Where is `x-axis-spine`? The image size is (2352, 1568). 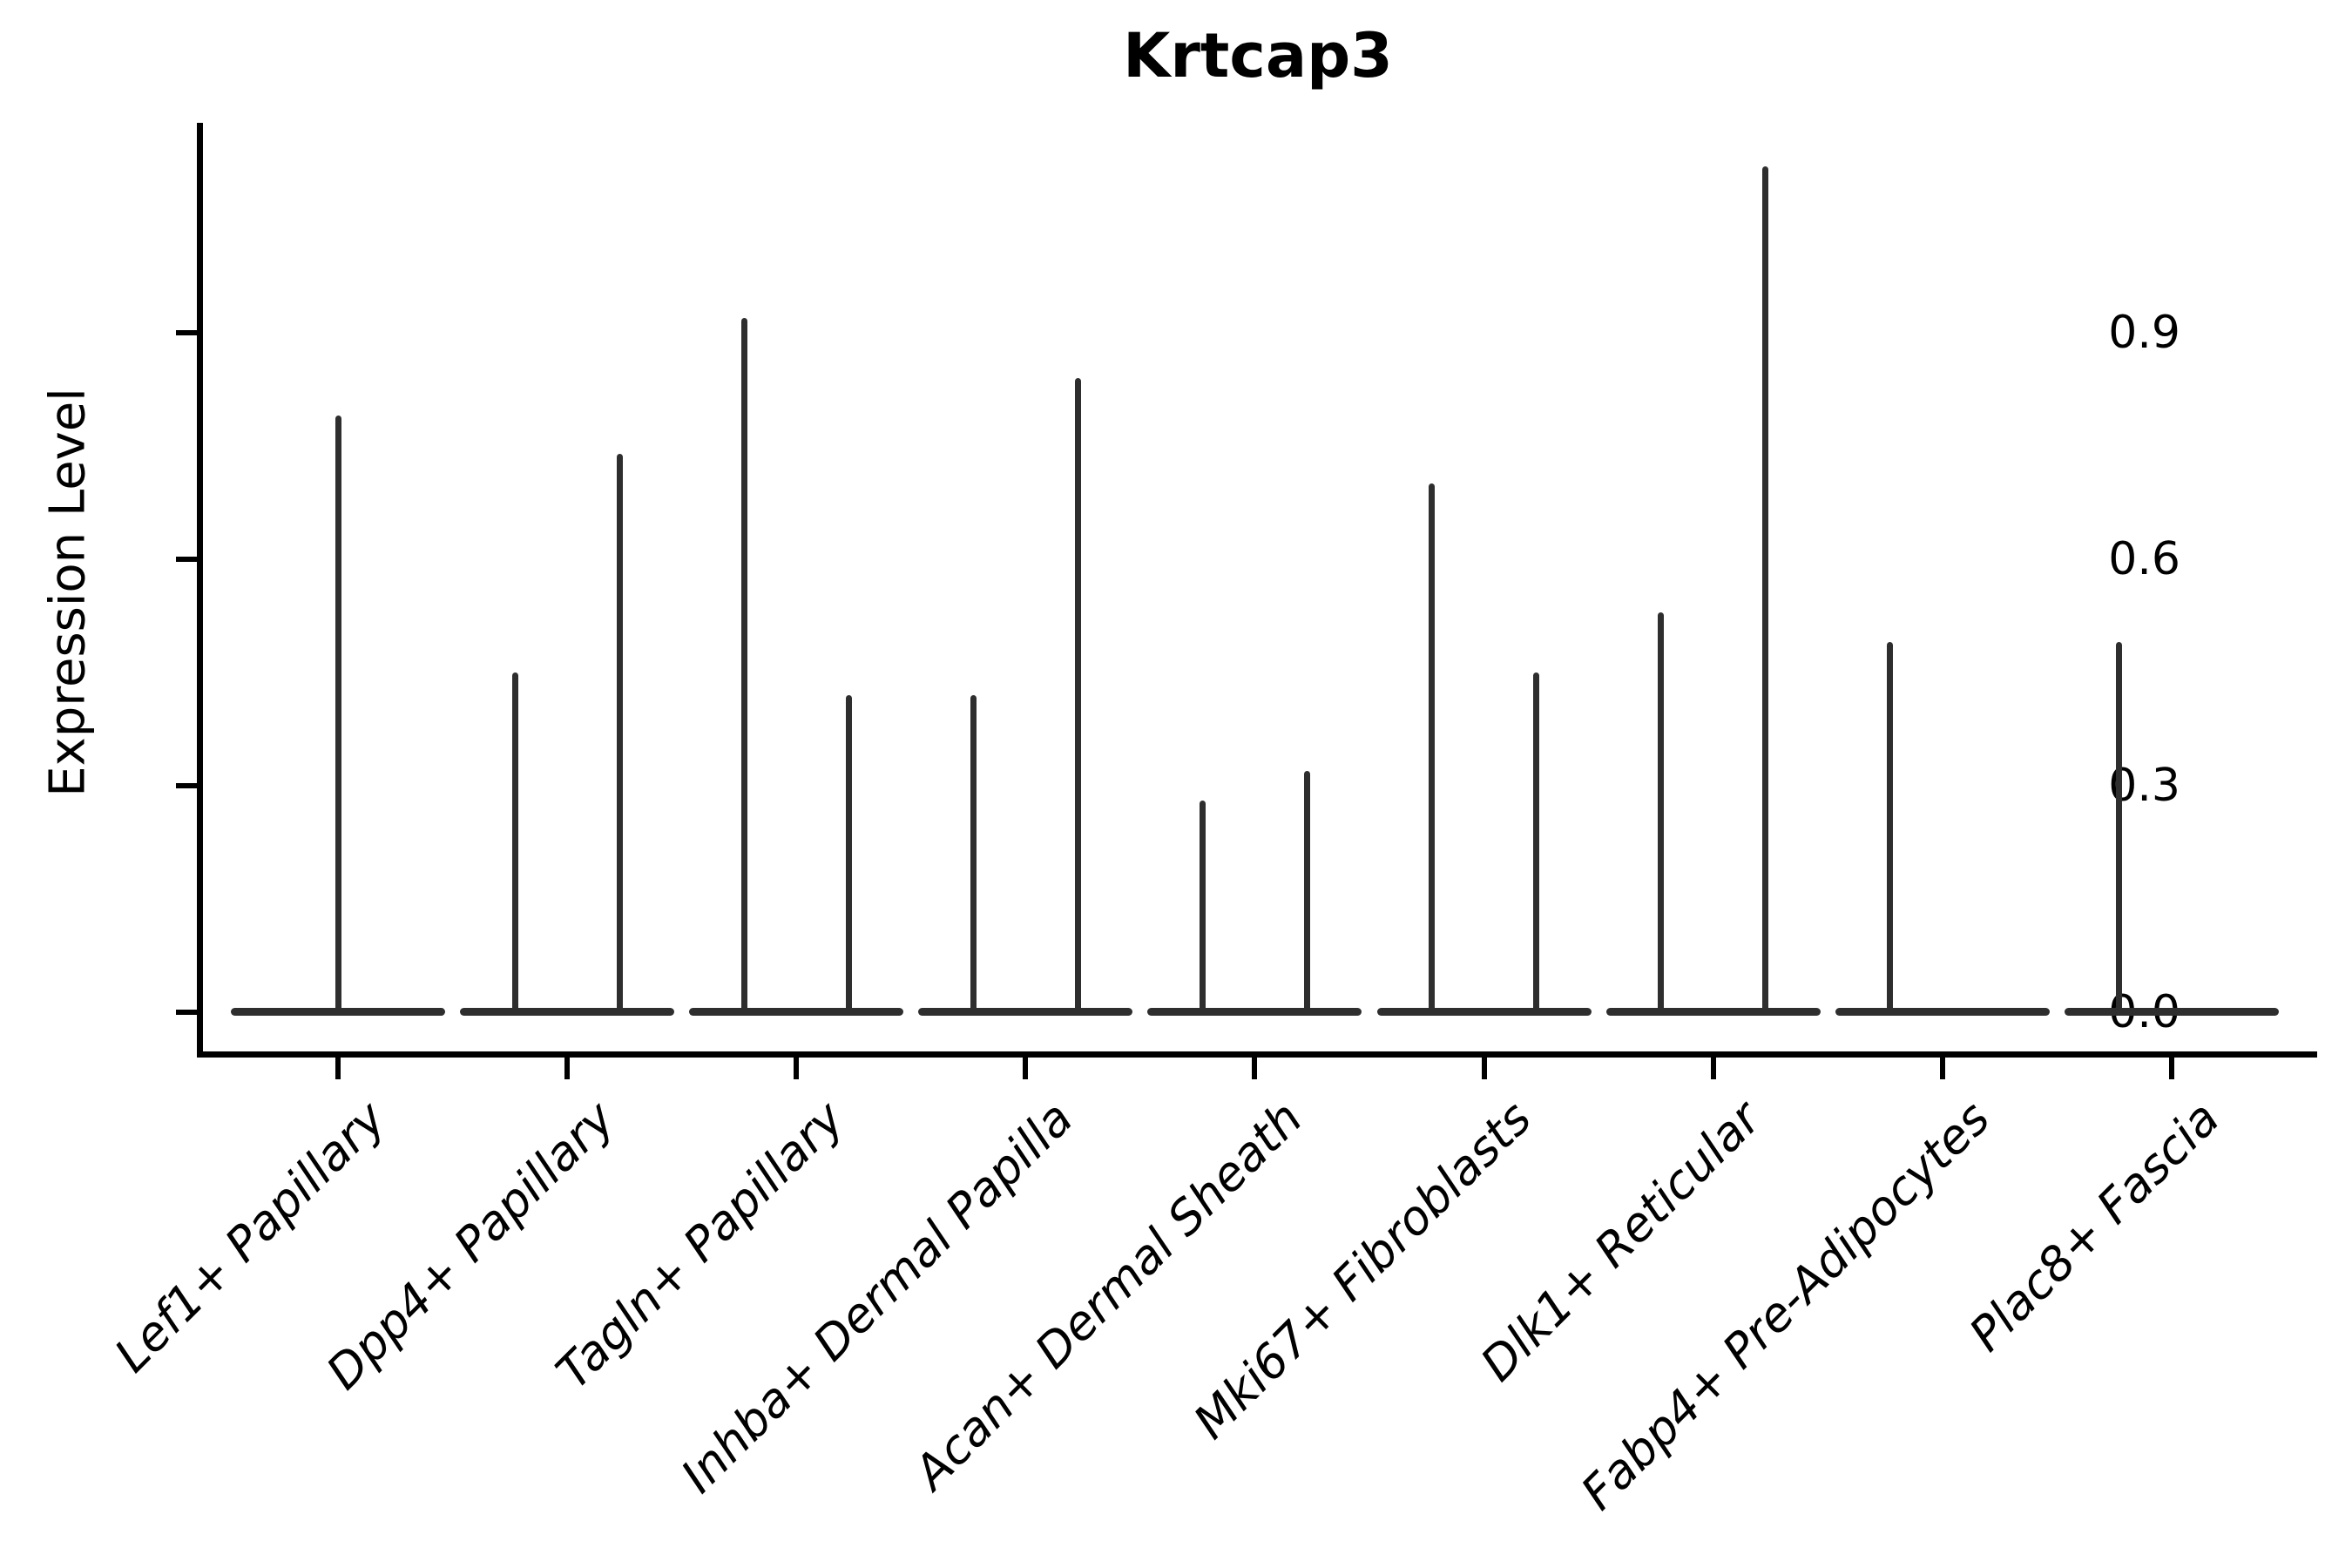
x-axis-spine is located at coordinates (1257, 1054).